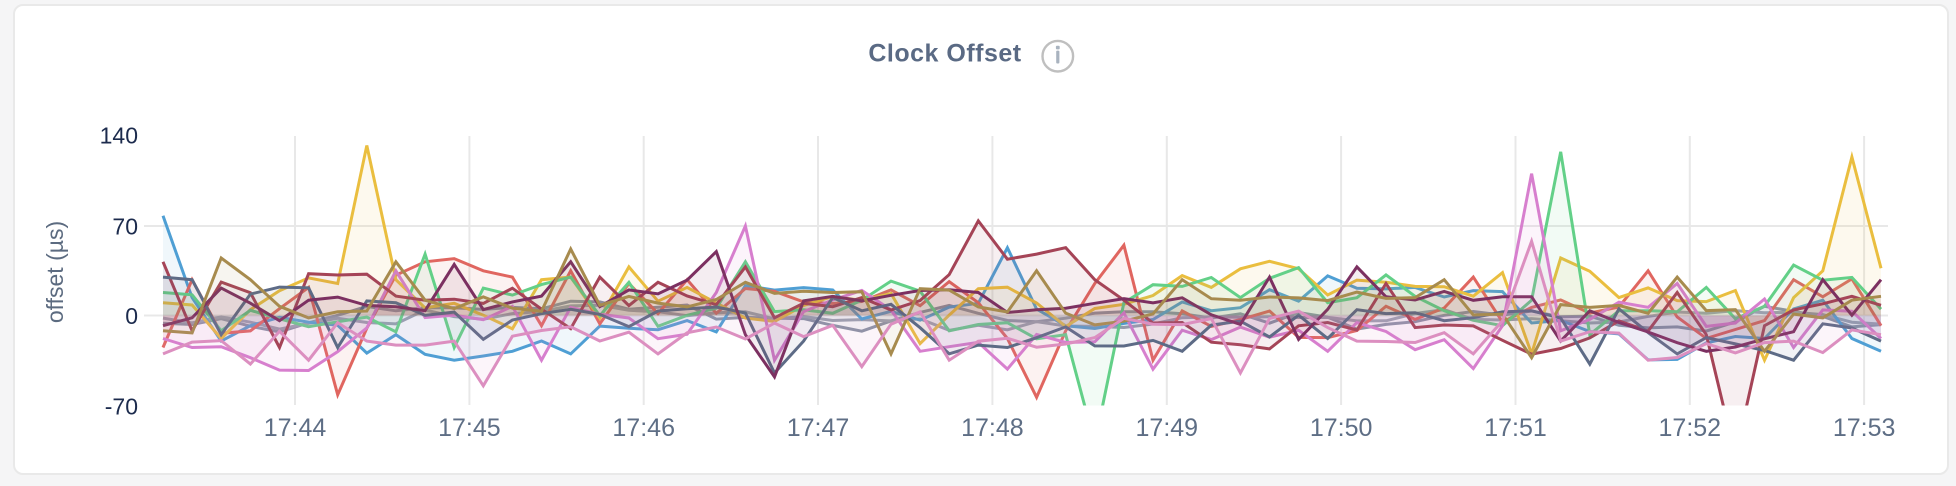 The width and height of the screenshot is (1956, 486). Describe the element at coordinates (295, 428) in the screenshot. I see `svg-text: 17:44` at that location.